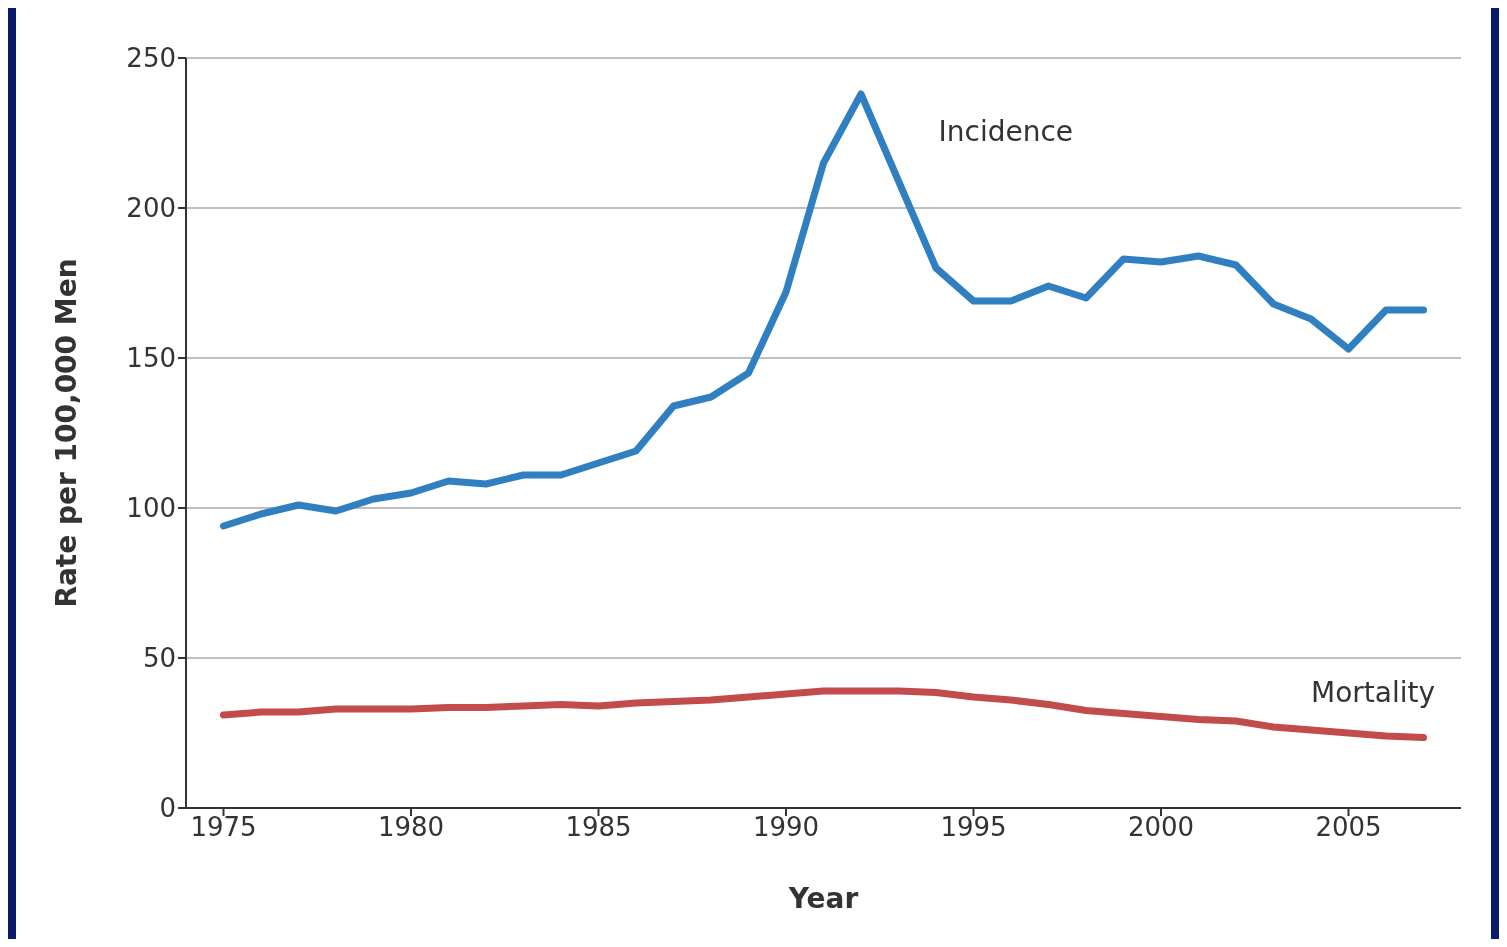 This screenshot has width=1507, height=947. I want to click on y-tick-label: 250, so click(151, 58).